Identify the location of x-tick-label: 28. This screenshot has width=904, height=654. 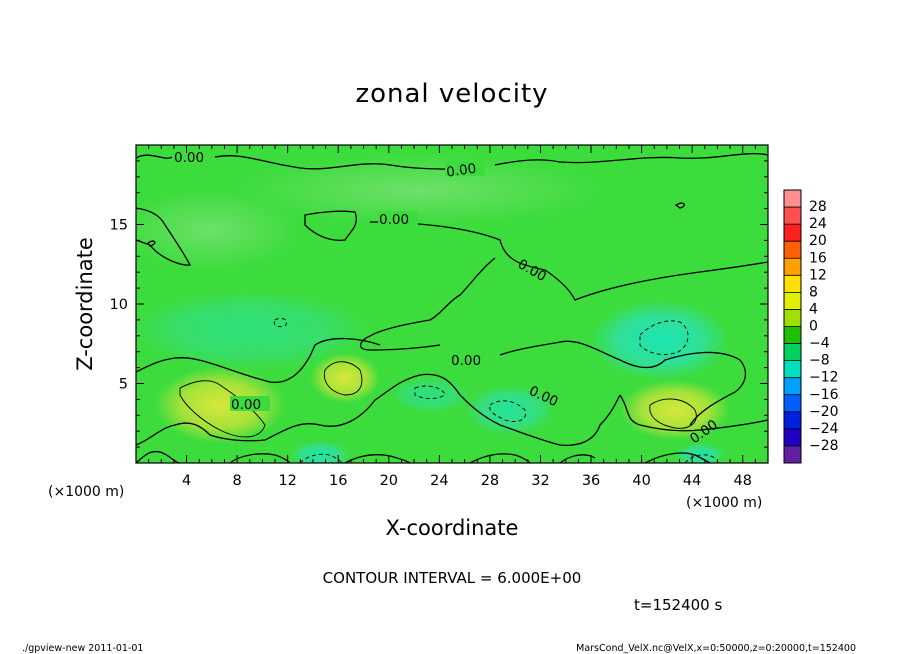
(490, 481).